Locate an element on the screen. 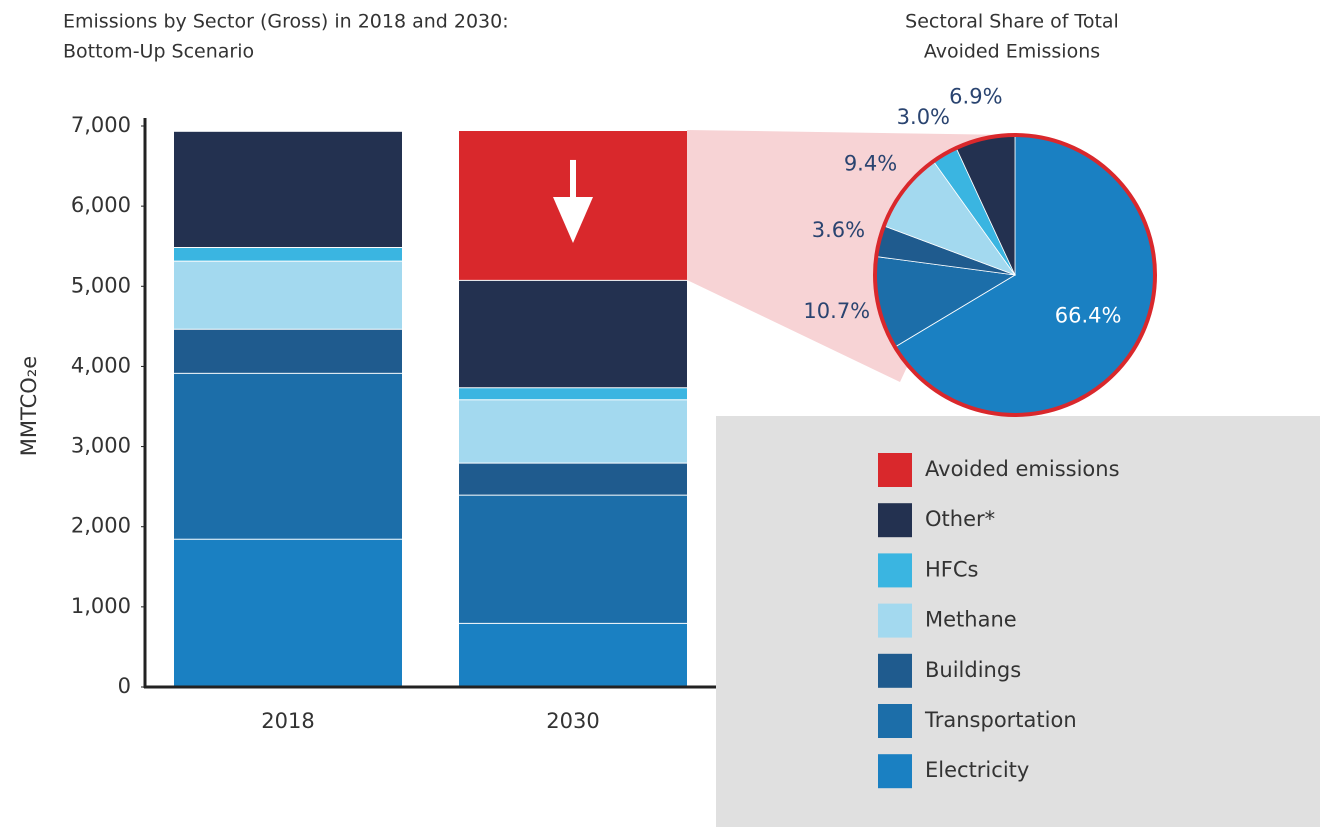 This screenshot has height=827, width=1320. pie-label: 6.9% is located at coordinates (975, 96).